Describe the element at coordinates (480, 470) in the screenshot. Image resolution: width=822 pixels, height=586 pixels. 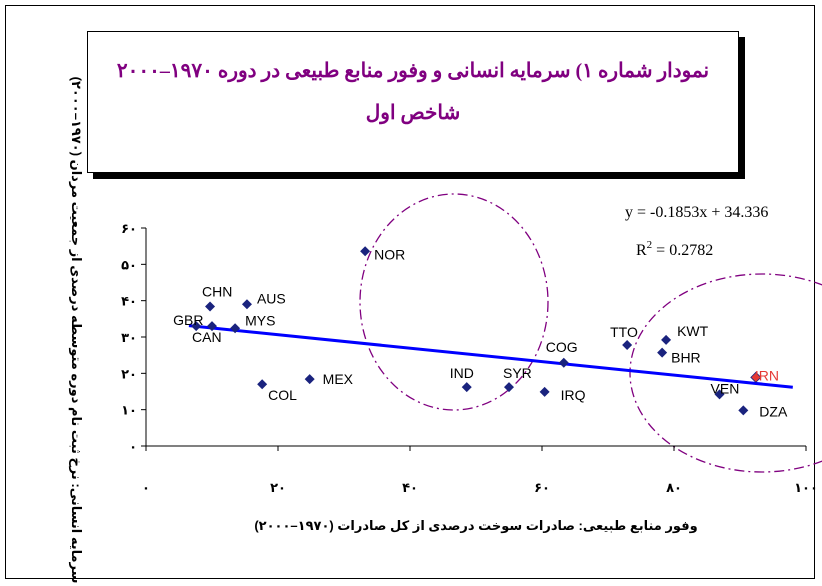
I see `x-ticks: ۰ ۲۰ ۴۰ ۶۰ ۸۰ ۱۰۰` at that location.